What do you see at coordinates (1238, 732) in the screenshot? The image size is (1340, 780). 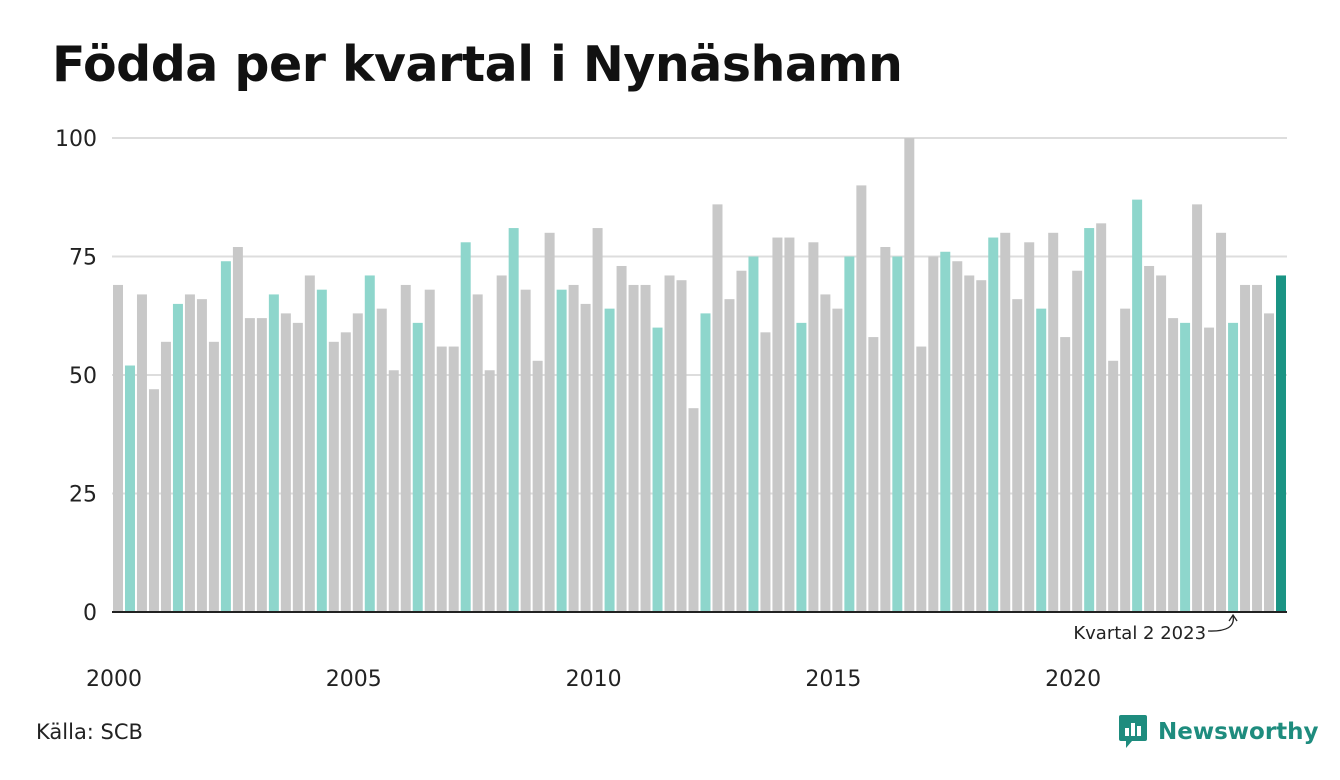 I see `brand-name: Newsworthy` at bounding box center [1238, 732].